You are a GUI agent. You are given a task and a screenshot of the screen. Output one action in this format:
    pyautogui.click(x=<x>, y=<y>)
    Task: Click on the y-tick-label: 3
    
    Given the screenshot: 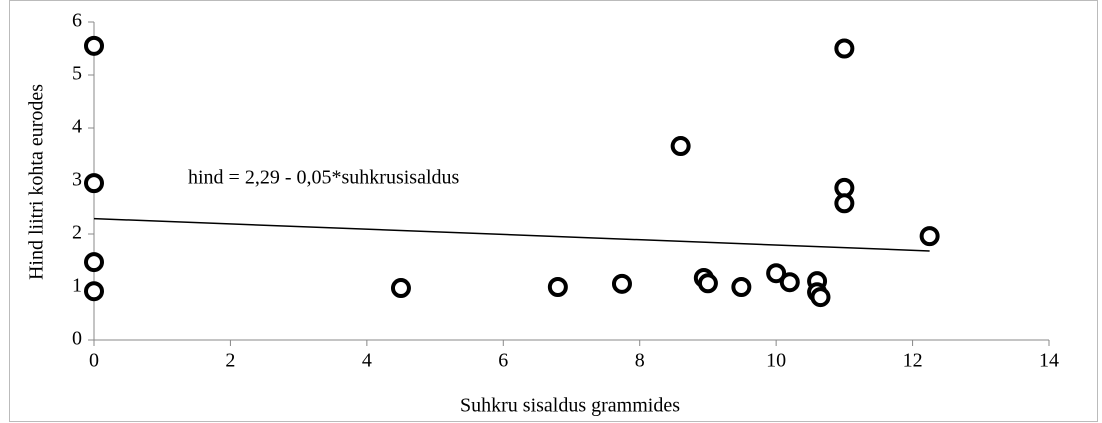 What is the action you would take?
    pyautogui.click(x=77, y=180)
    